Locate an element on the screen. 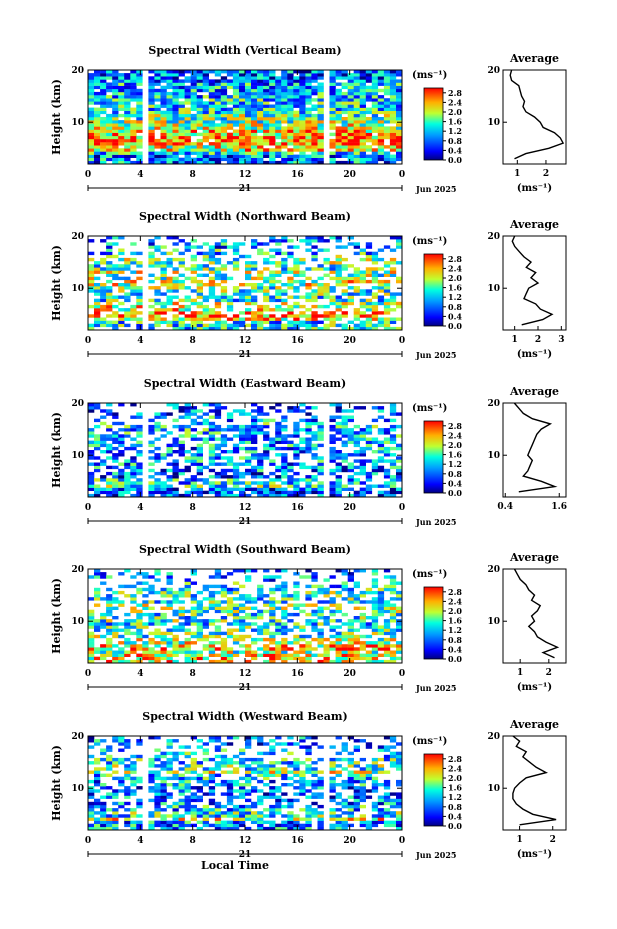 This screenshot has width=617, height=929. x-tick-label: 20 is located at coordinates (349, 175).